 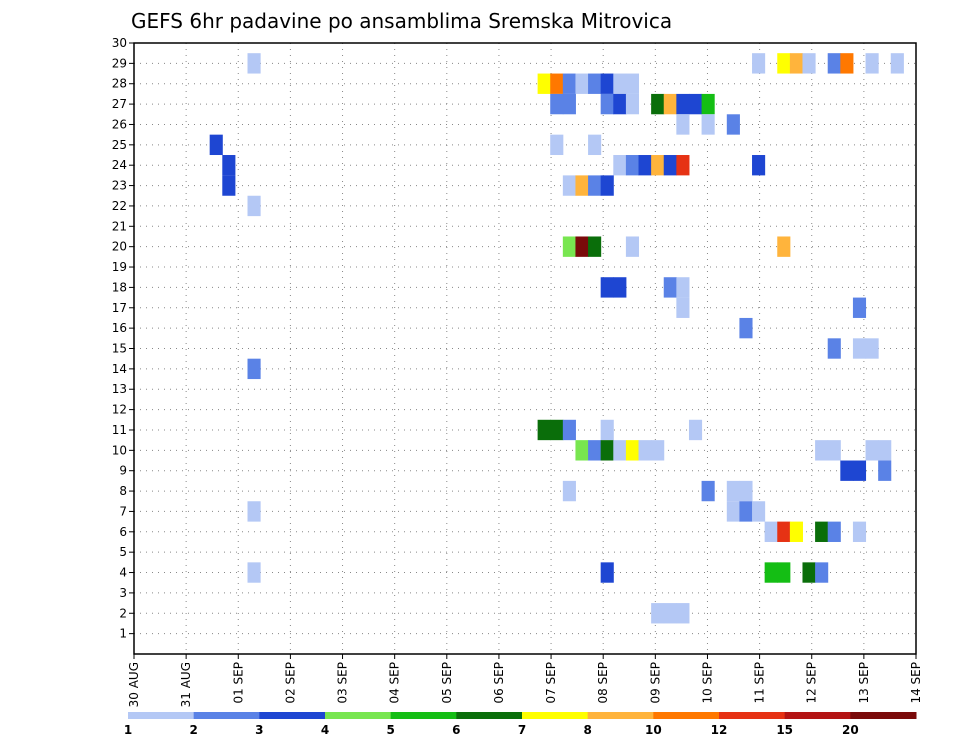 What do you see at coordinates (447, 683) in the screenshot?
I see `x-tick-label: 05 SEP` at bounding box center [447, 683].